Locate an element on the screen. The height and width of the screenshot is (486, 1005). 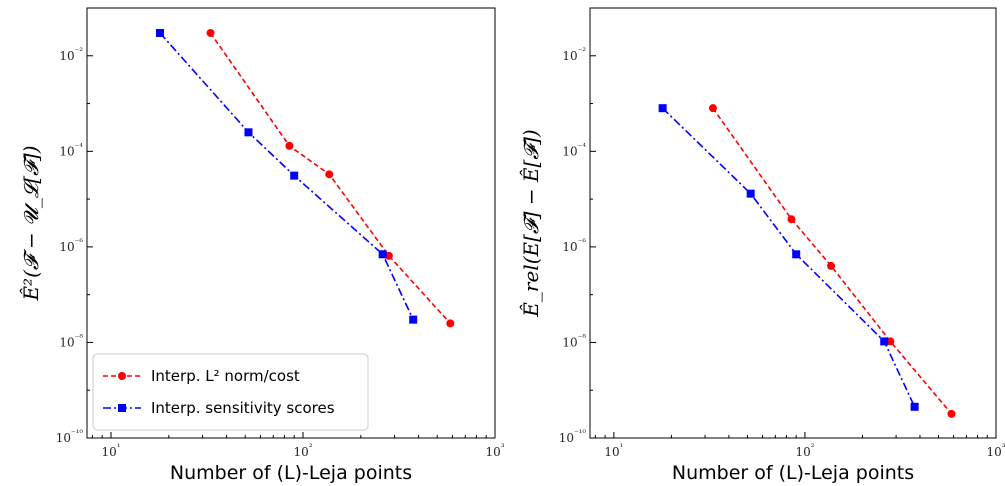
legend-box is located at coordinates (230, 392).